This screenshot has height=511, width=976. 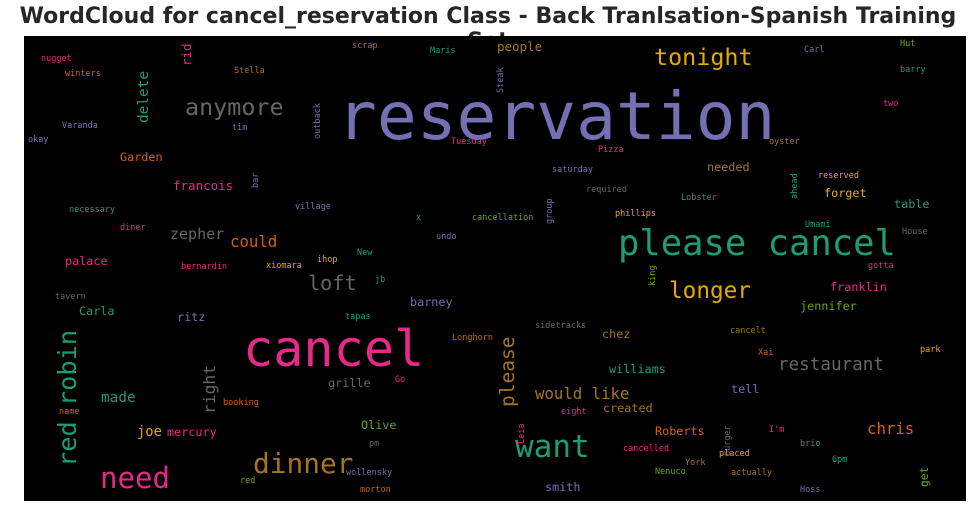 What do you see at coordinates (766, 353) in the screenshot?
I see `word-xai: Xai` at bounding box center [766, 353].